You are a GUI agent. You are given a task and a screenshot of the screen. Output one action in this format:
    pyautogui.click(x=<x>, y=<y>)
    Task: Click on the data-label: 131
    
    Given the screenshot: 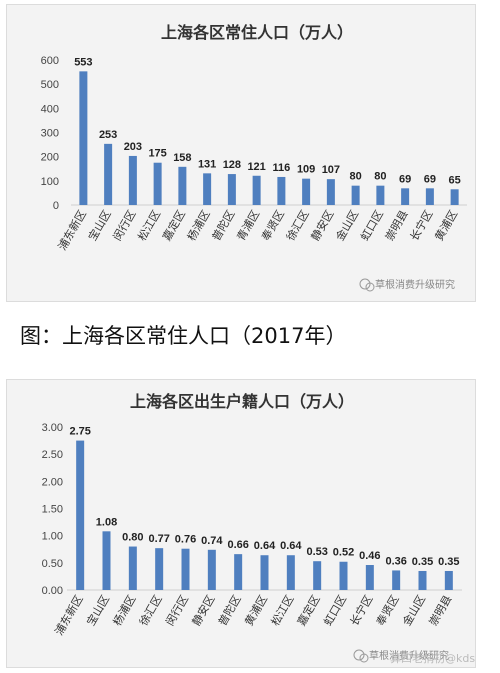 What is the action you would take?
    pyautogui.click(x=207, y=164)
    